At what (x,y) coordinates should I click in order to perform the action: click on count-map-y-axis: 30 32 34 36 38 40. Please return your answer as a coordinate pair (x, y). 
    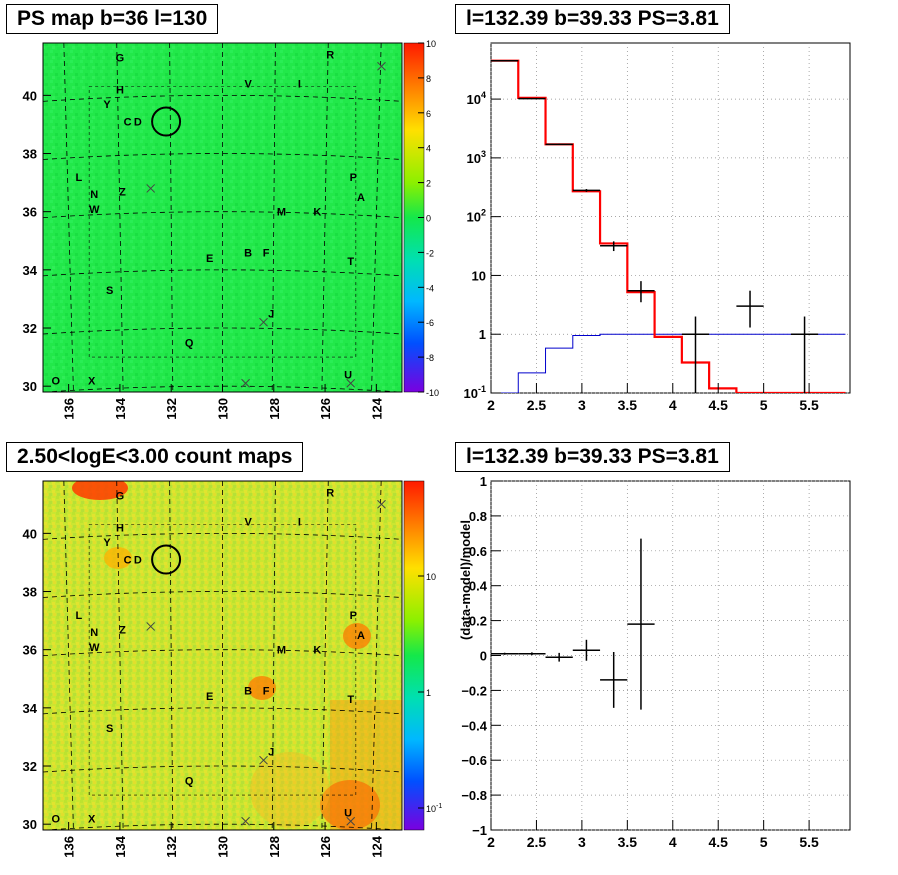
    Looking at the image, I should click on (37, 679).